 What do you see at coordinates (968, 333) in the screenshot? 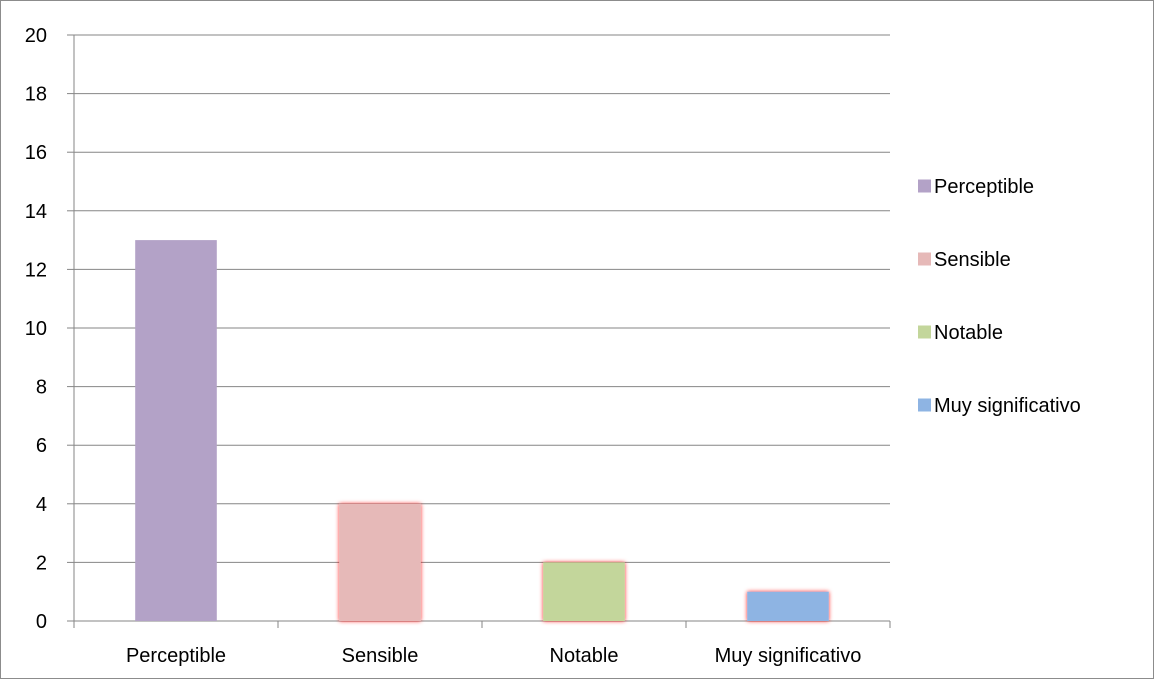
I see `legend-label: Notable` at bounding box center [968, 333].